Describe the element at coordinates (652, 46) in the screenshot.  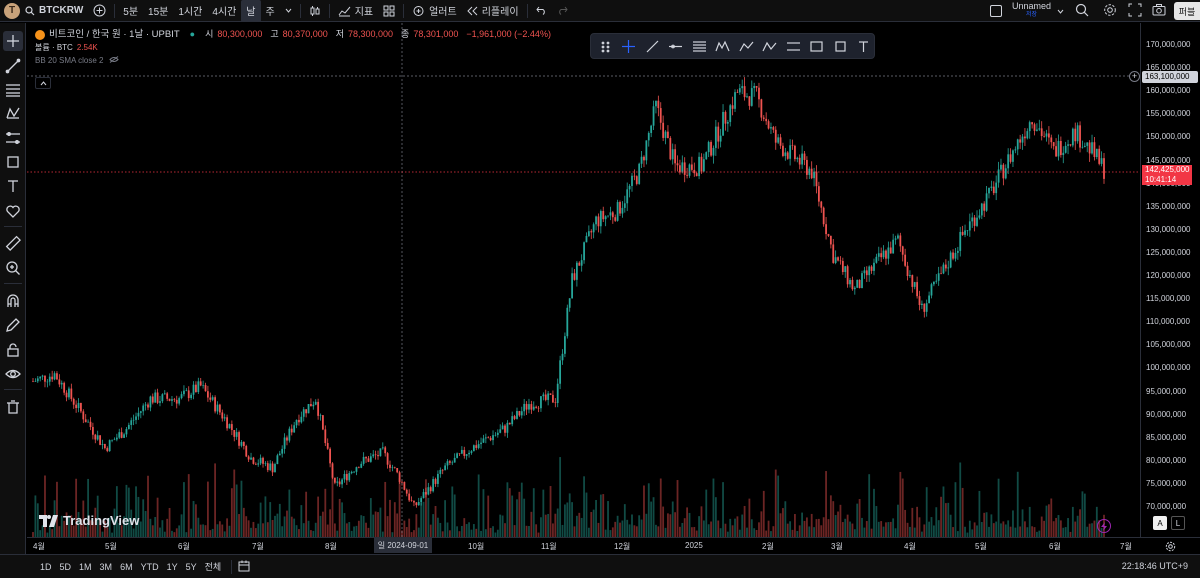
I see `fav-trend-line` at that location.